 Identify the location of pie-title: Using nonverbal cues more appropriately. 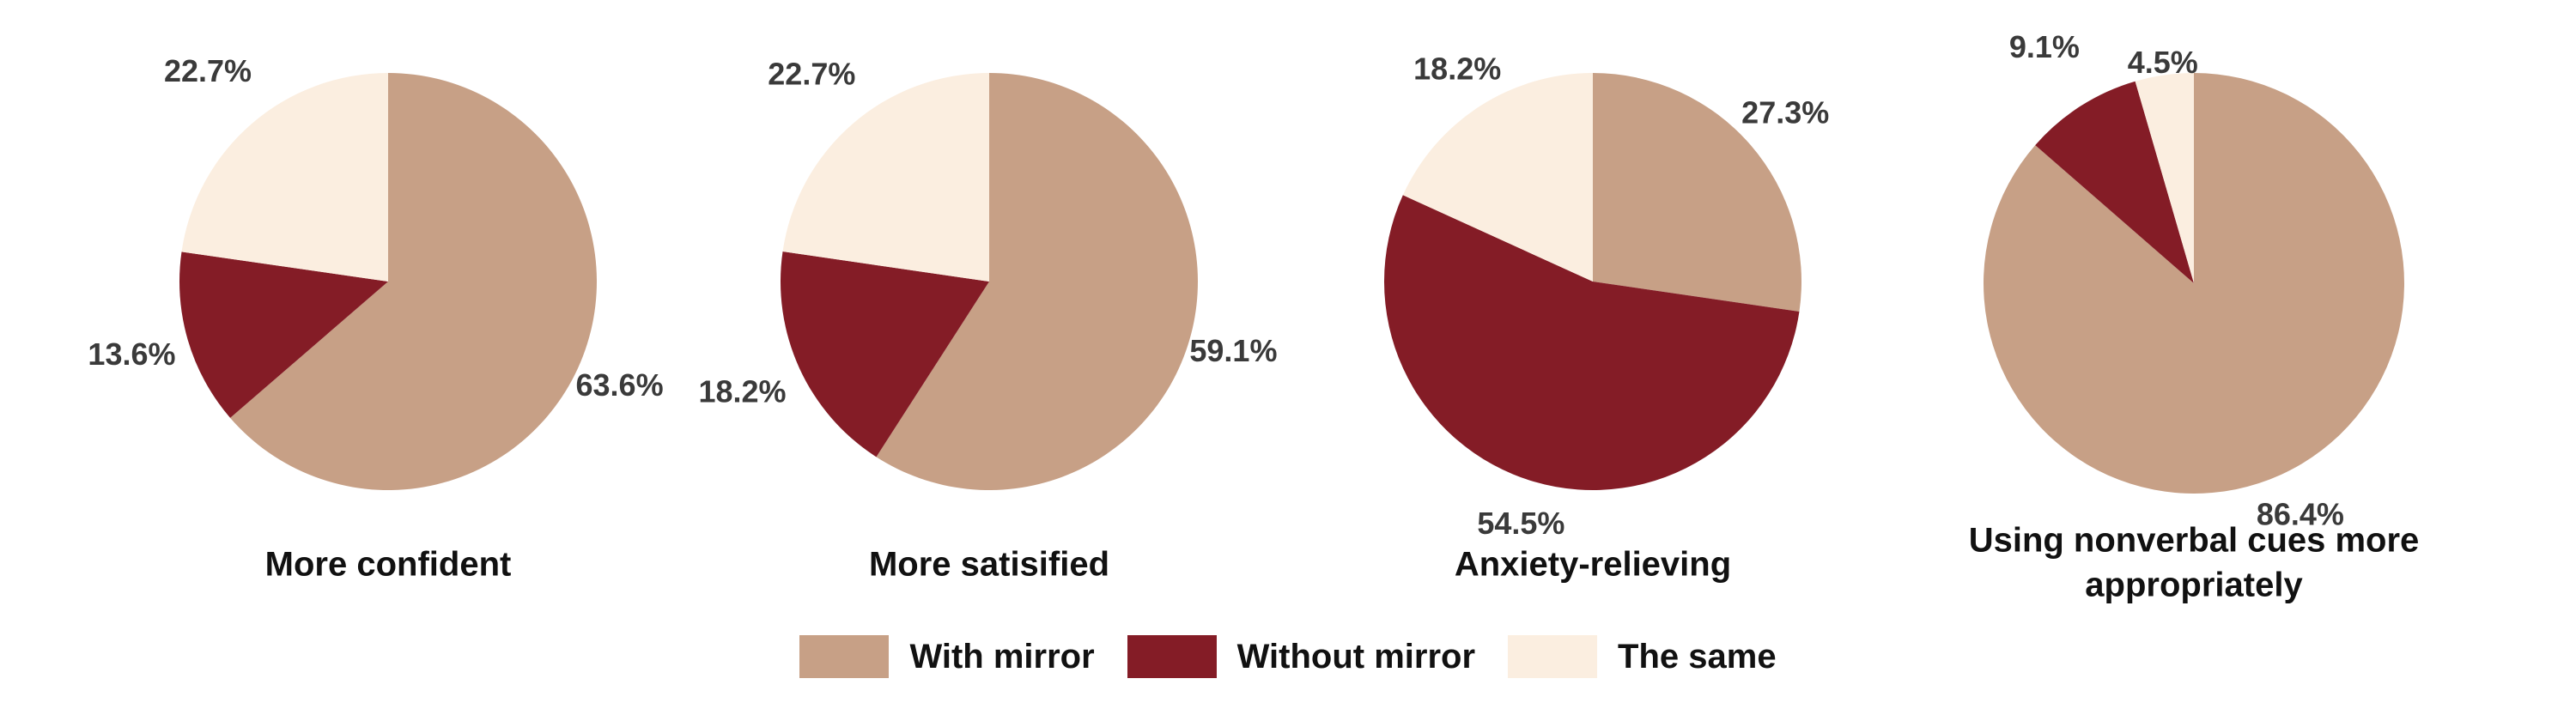
(2194, 563).